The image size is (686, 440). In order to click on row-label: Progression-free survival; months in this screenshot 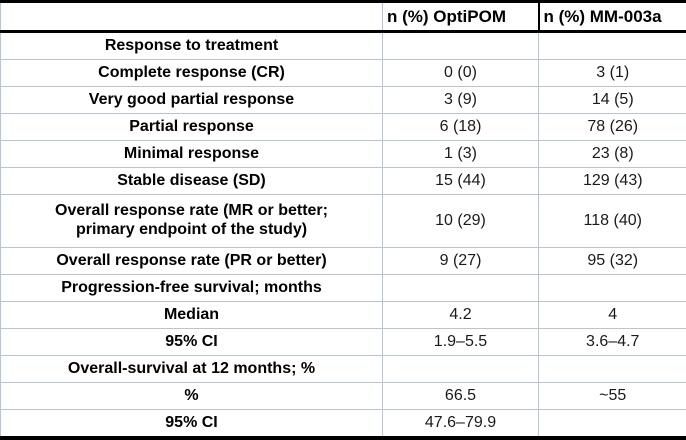, I will do `click(192, 288)`.